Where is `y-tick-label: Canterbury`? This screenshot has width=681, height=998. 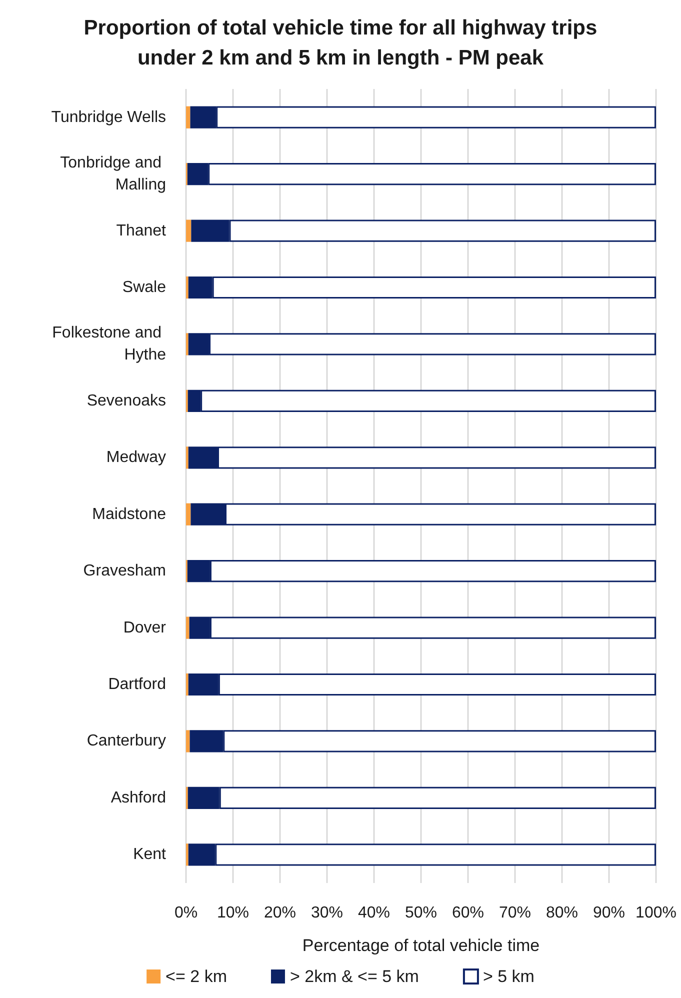 y-tick-label: Canterbury is located at coordinates (126, 741).